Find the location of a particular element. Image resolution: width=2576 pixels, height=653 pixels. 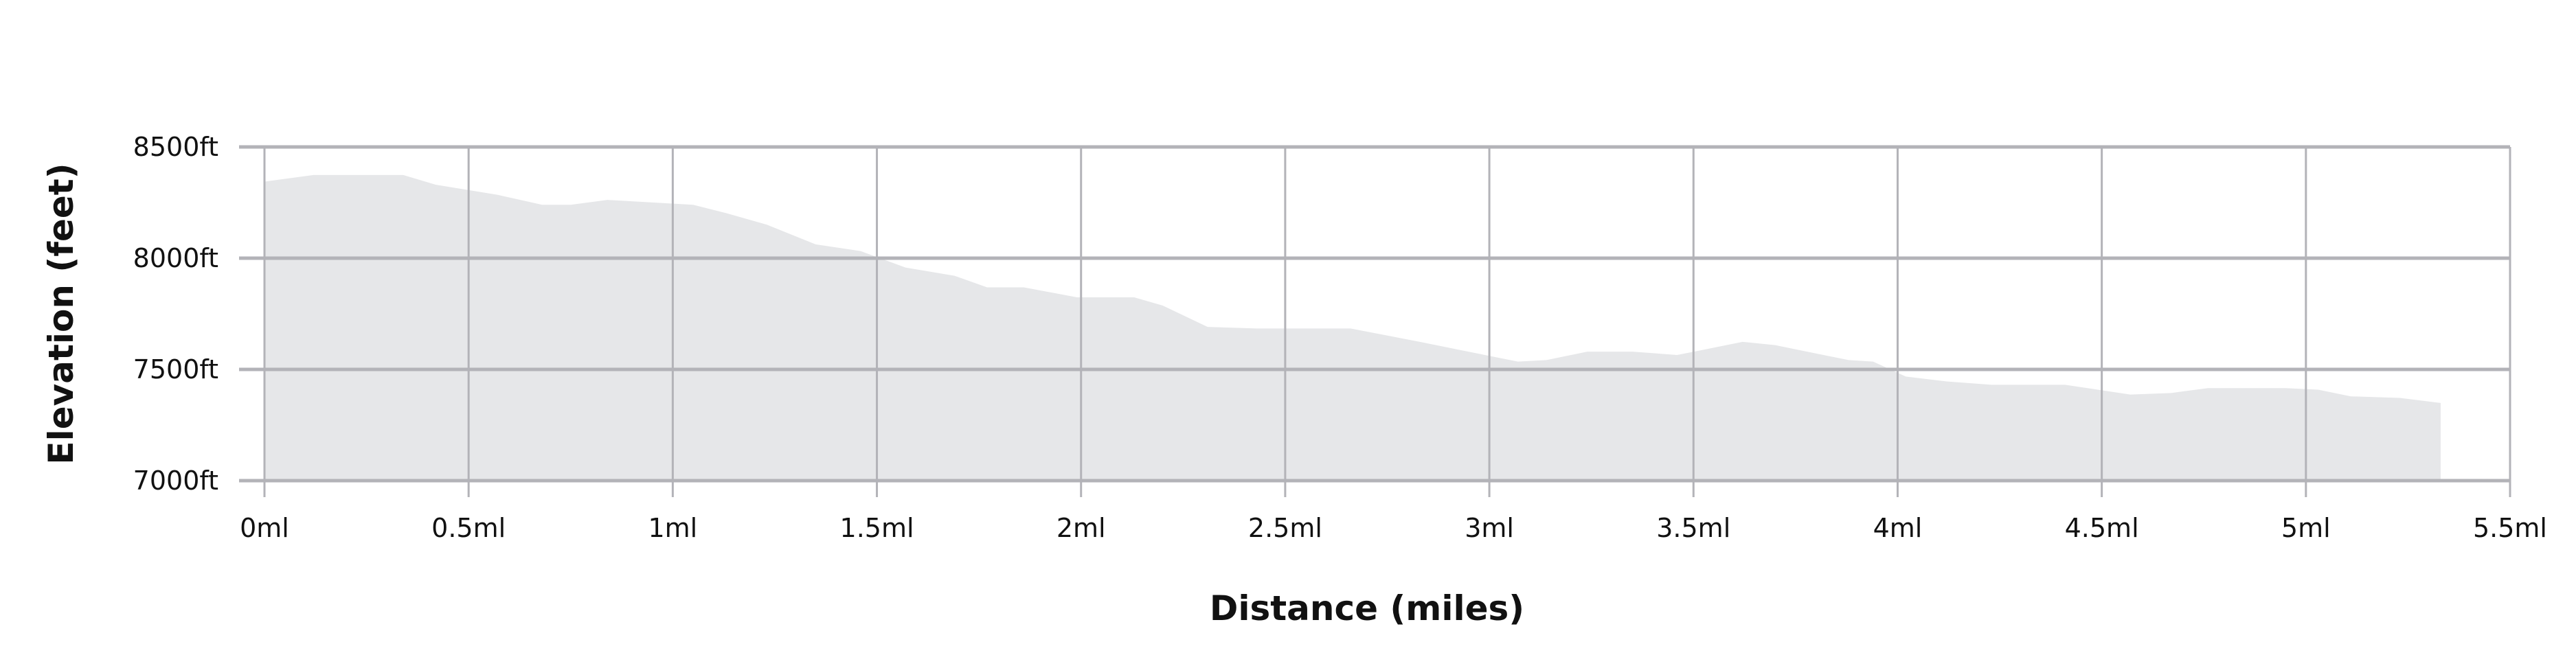

x-tick-label: 4.5ml is located at coordinates (2102, 528).